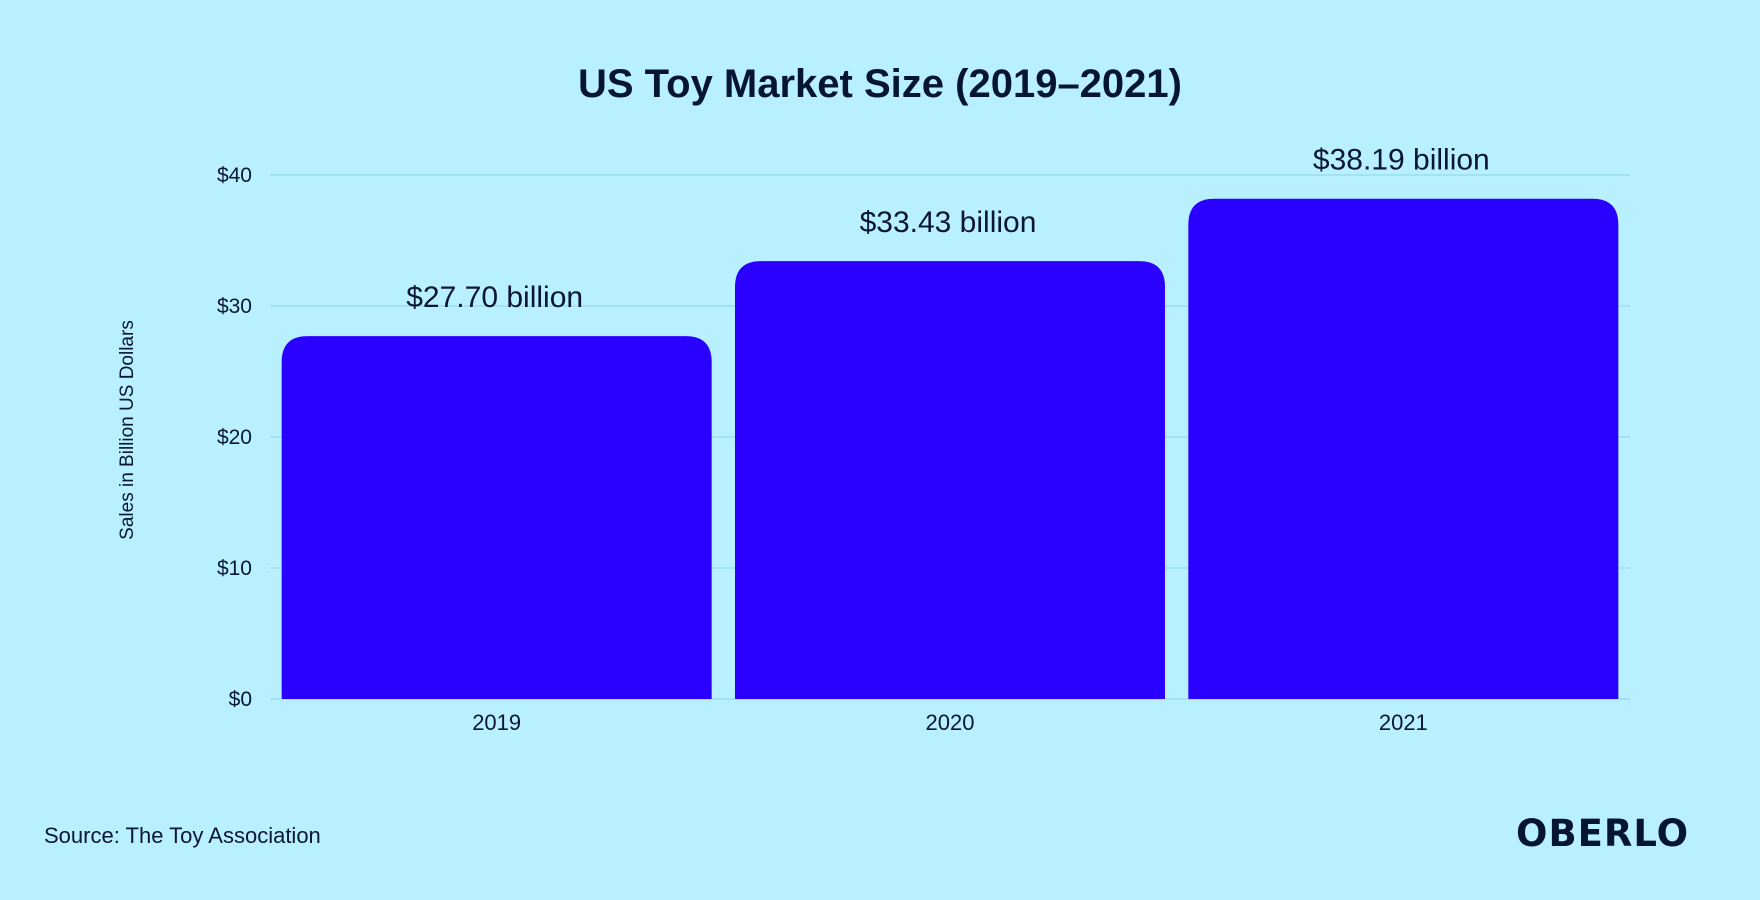 The image size is (1760, 900). Describe the element at coordinates (496, 517) in the screenshot. I see `bar-2019` at that location.